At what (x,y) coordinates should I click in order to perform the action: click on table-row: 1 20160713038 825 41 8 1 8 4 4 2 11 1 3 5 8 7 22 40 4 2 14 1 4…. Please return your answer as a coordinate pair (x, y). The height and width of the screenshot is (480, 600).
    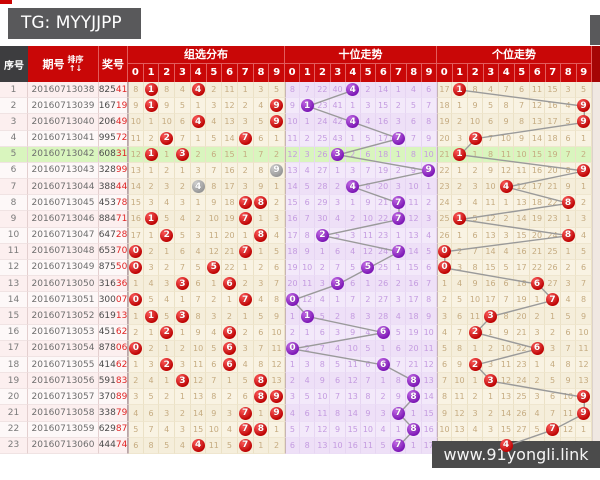
    Looking at the image, I should click on (296, 90).